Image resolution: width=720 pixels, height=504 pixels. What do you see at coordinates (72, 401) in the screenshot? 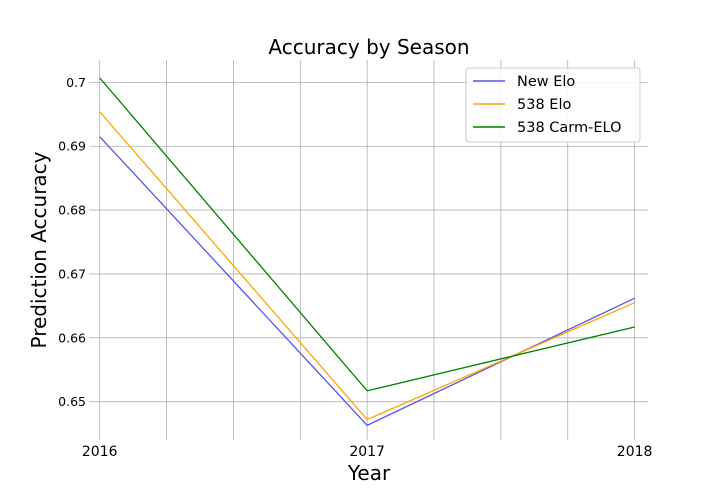
I see `y-tick-label: 0.65` at bounding box center [72, 401].